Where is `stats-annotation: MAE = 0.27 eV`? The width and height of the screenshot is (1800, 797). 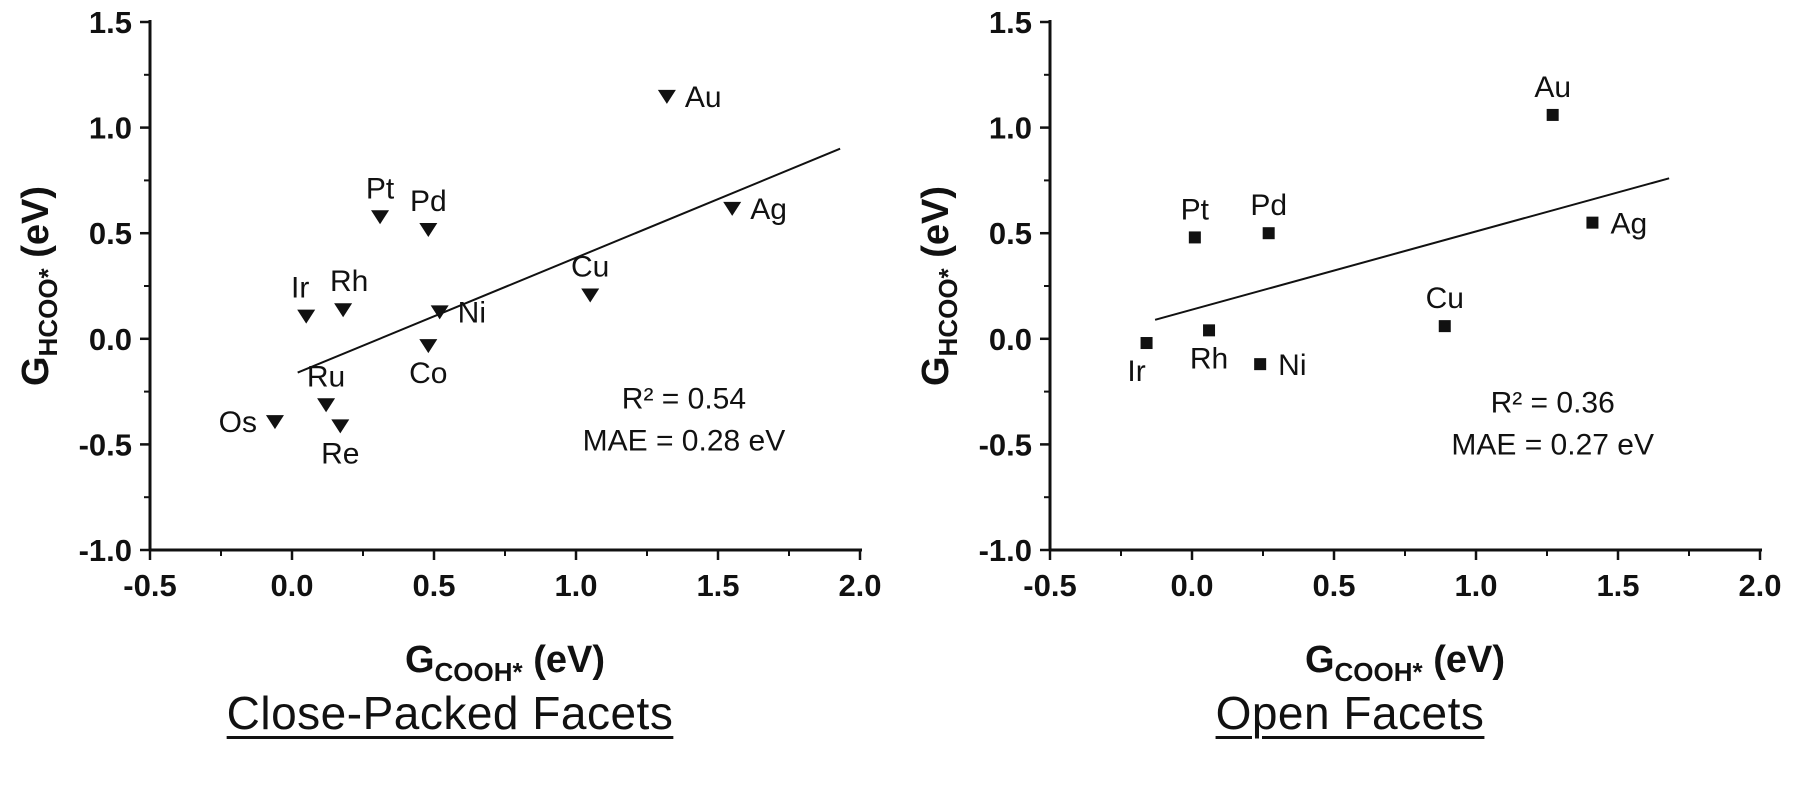 stats-annotation: MAE = 0.27 eV is located at coordinates (1552, 445).